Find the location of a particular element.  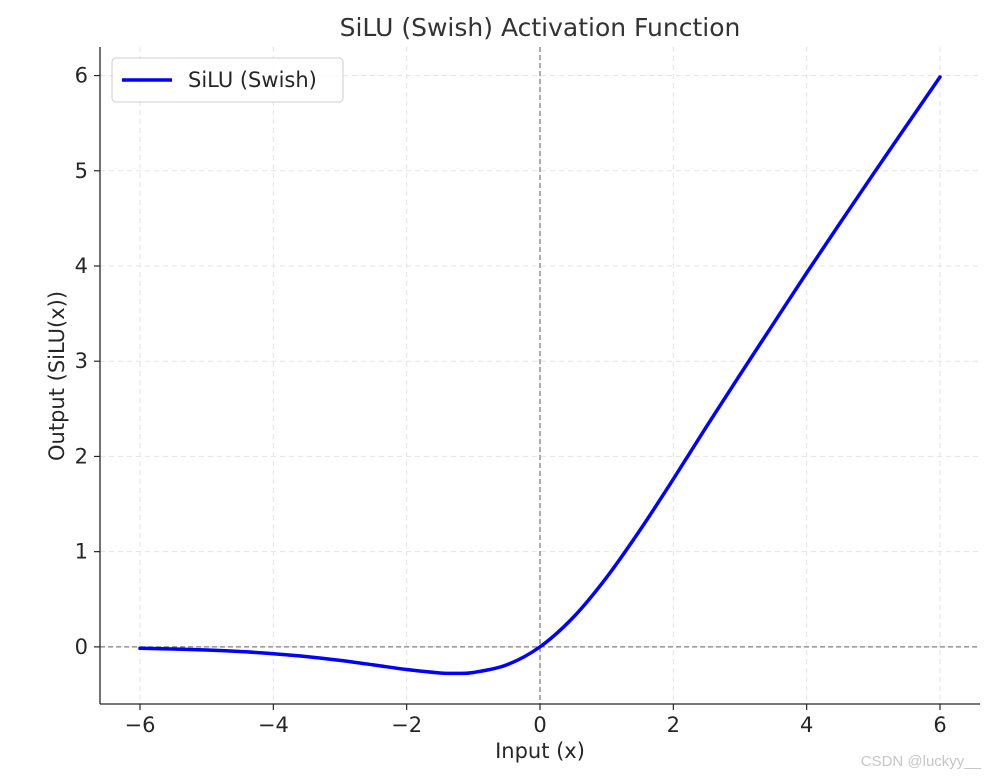

chart-title: SiLU (Swish) Activation Function is located at coordinates (540, 27).